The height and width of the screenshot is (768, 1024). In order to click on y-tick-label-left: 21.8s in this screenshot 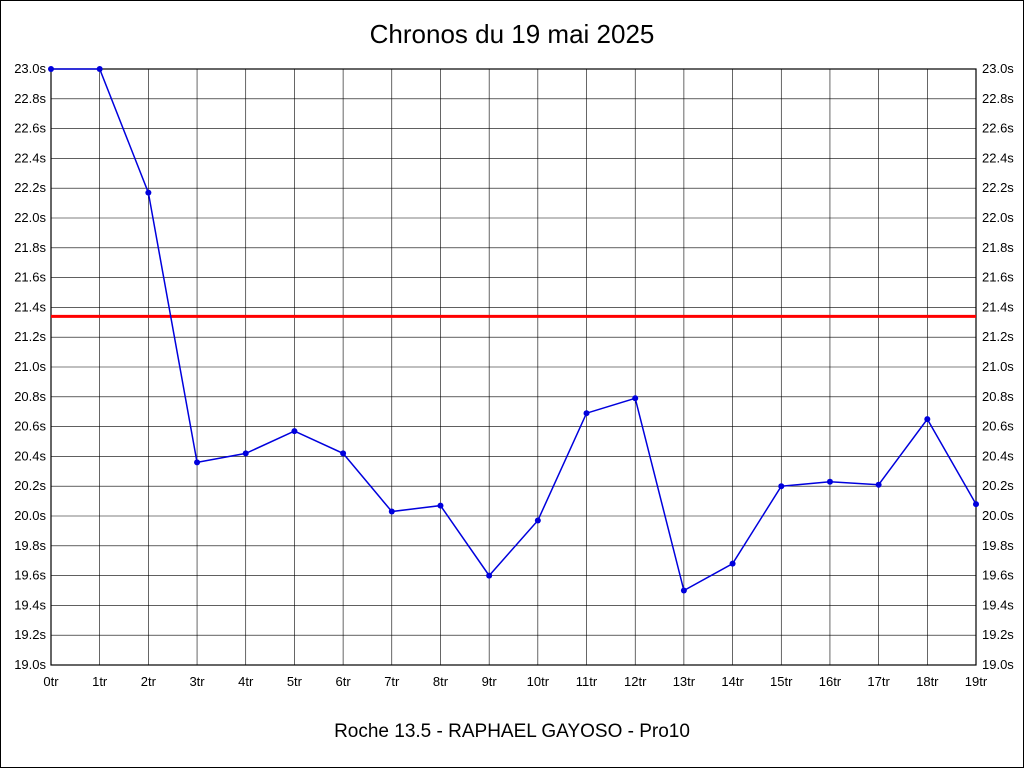, I will do `click(30, 247)`.